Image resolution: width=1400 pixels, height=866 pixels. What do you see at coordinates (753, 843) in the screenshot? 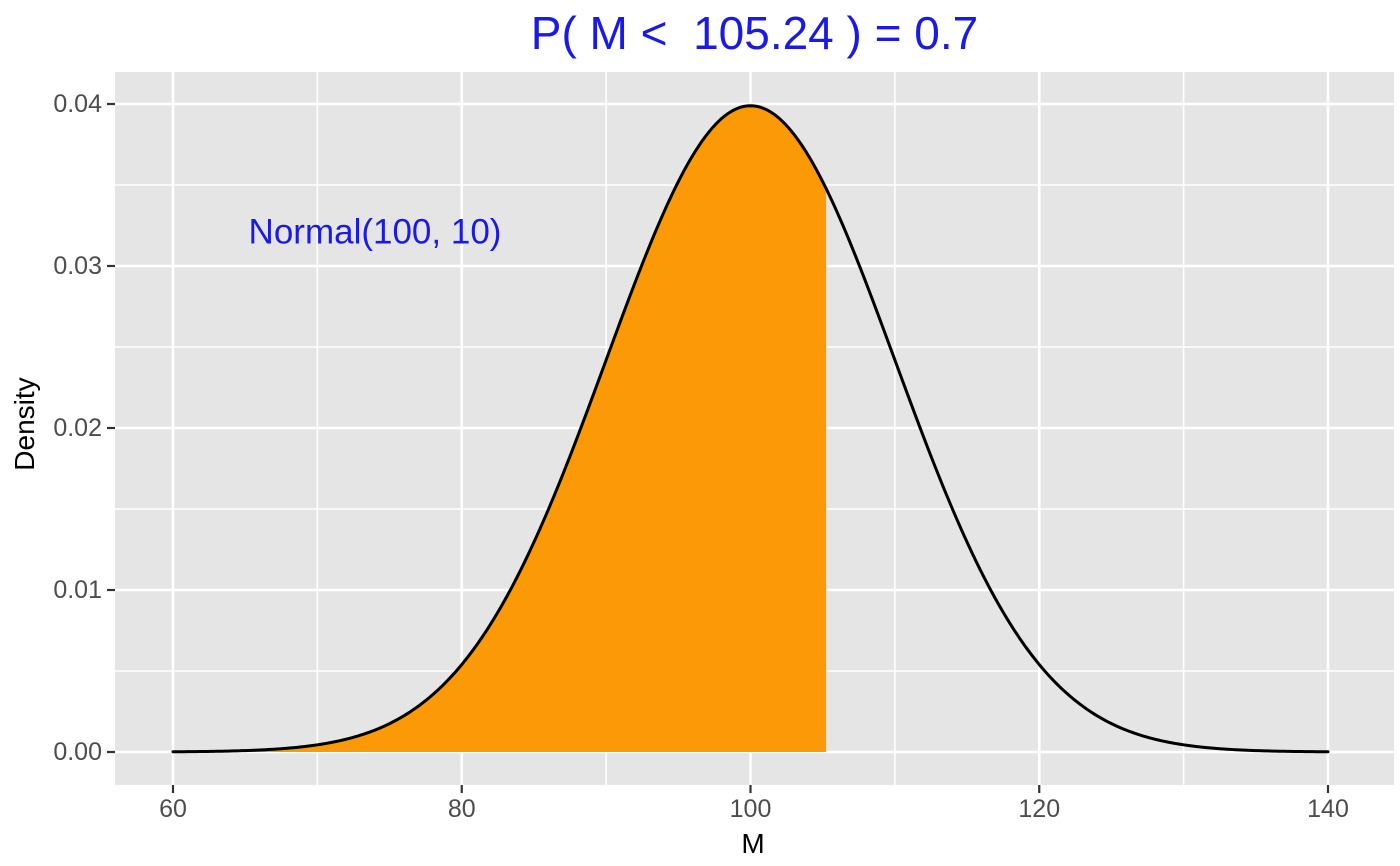
I see `x-axis-title: M` at bounding box center [753, 843].